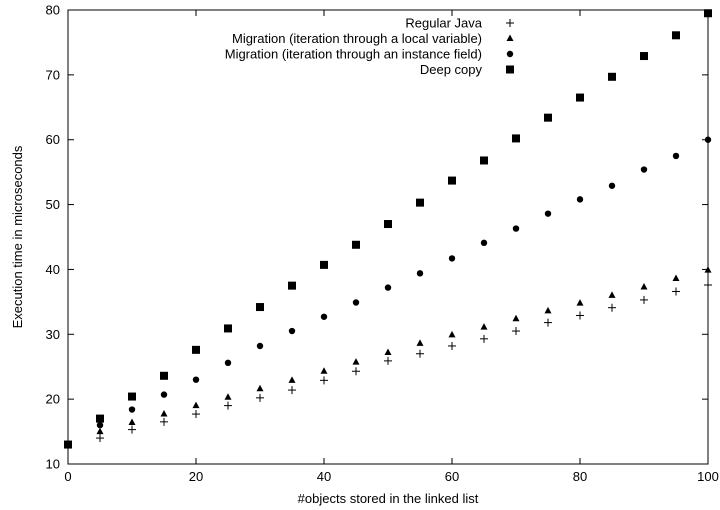 The height and width of the screenshot is (510, 720). What do you see at coordinates (53, 269) in the screenshot?
I see `y-tick-label: 40` at bounding box center [53, 269].